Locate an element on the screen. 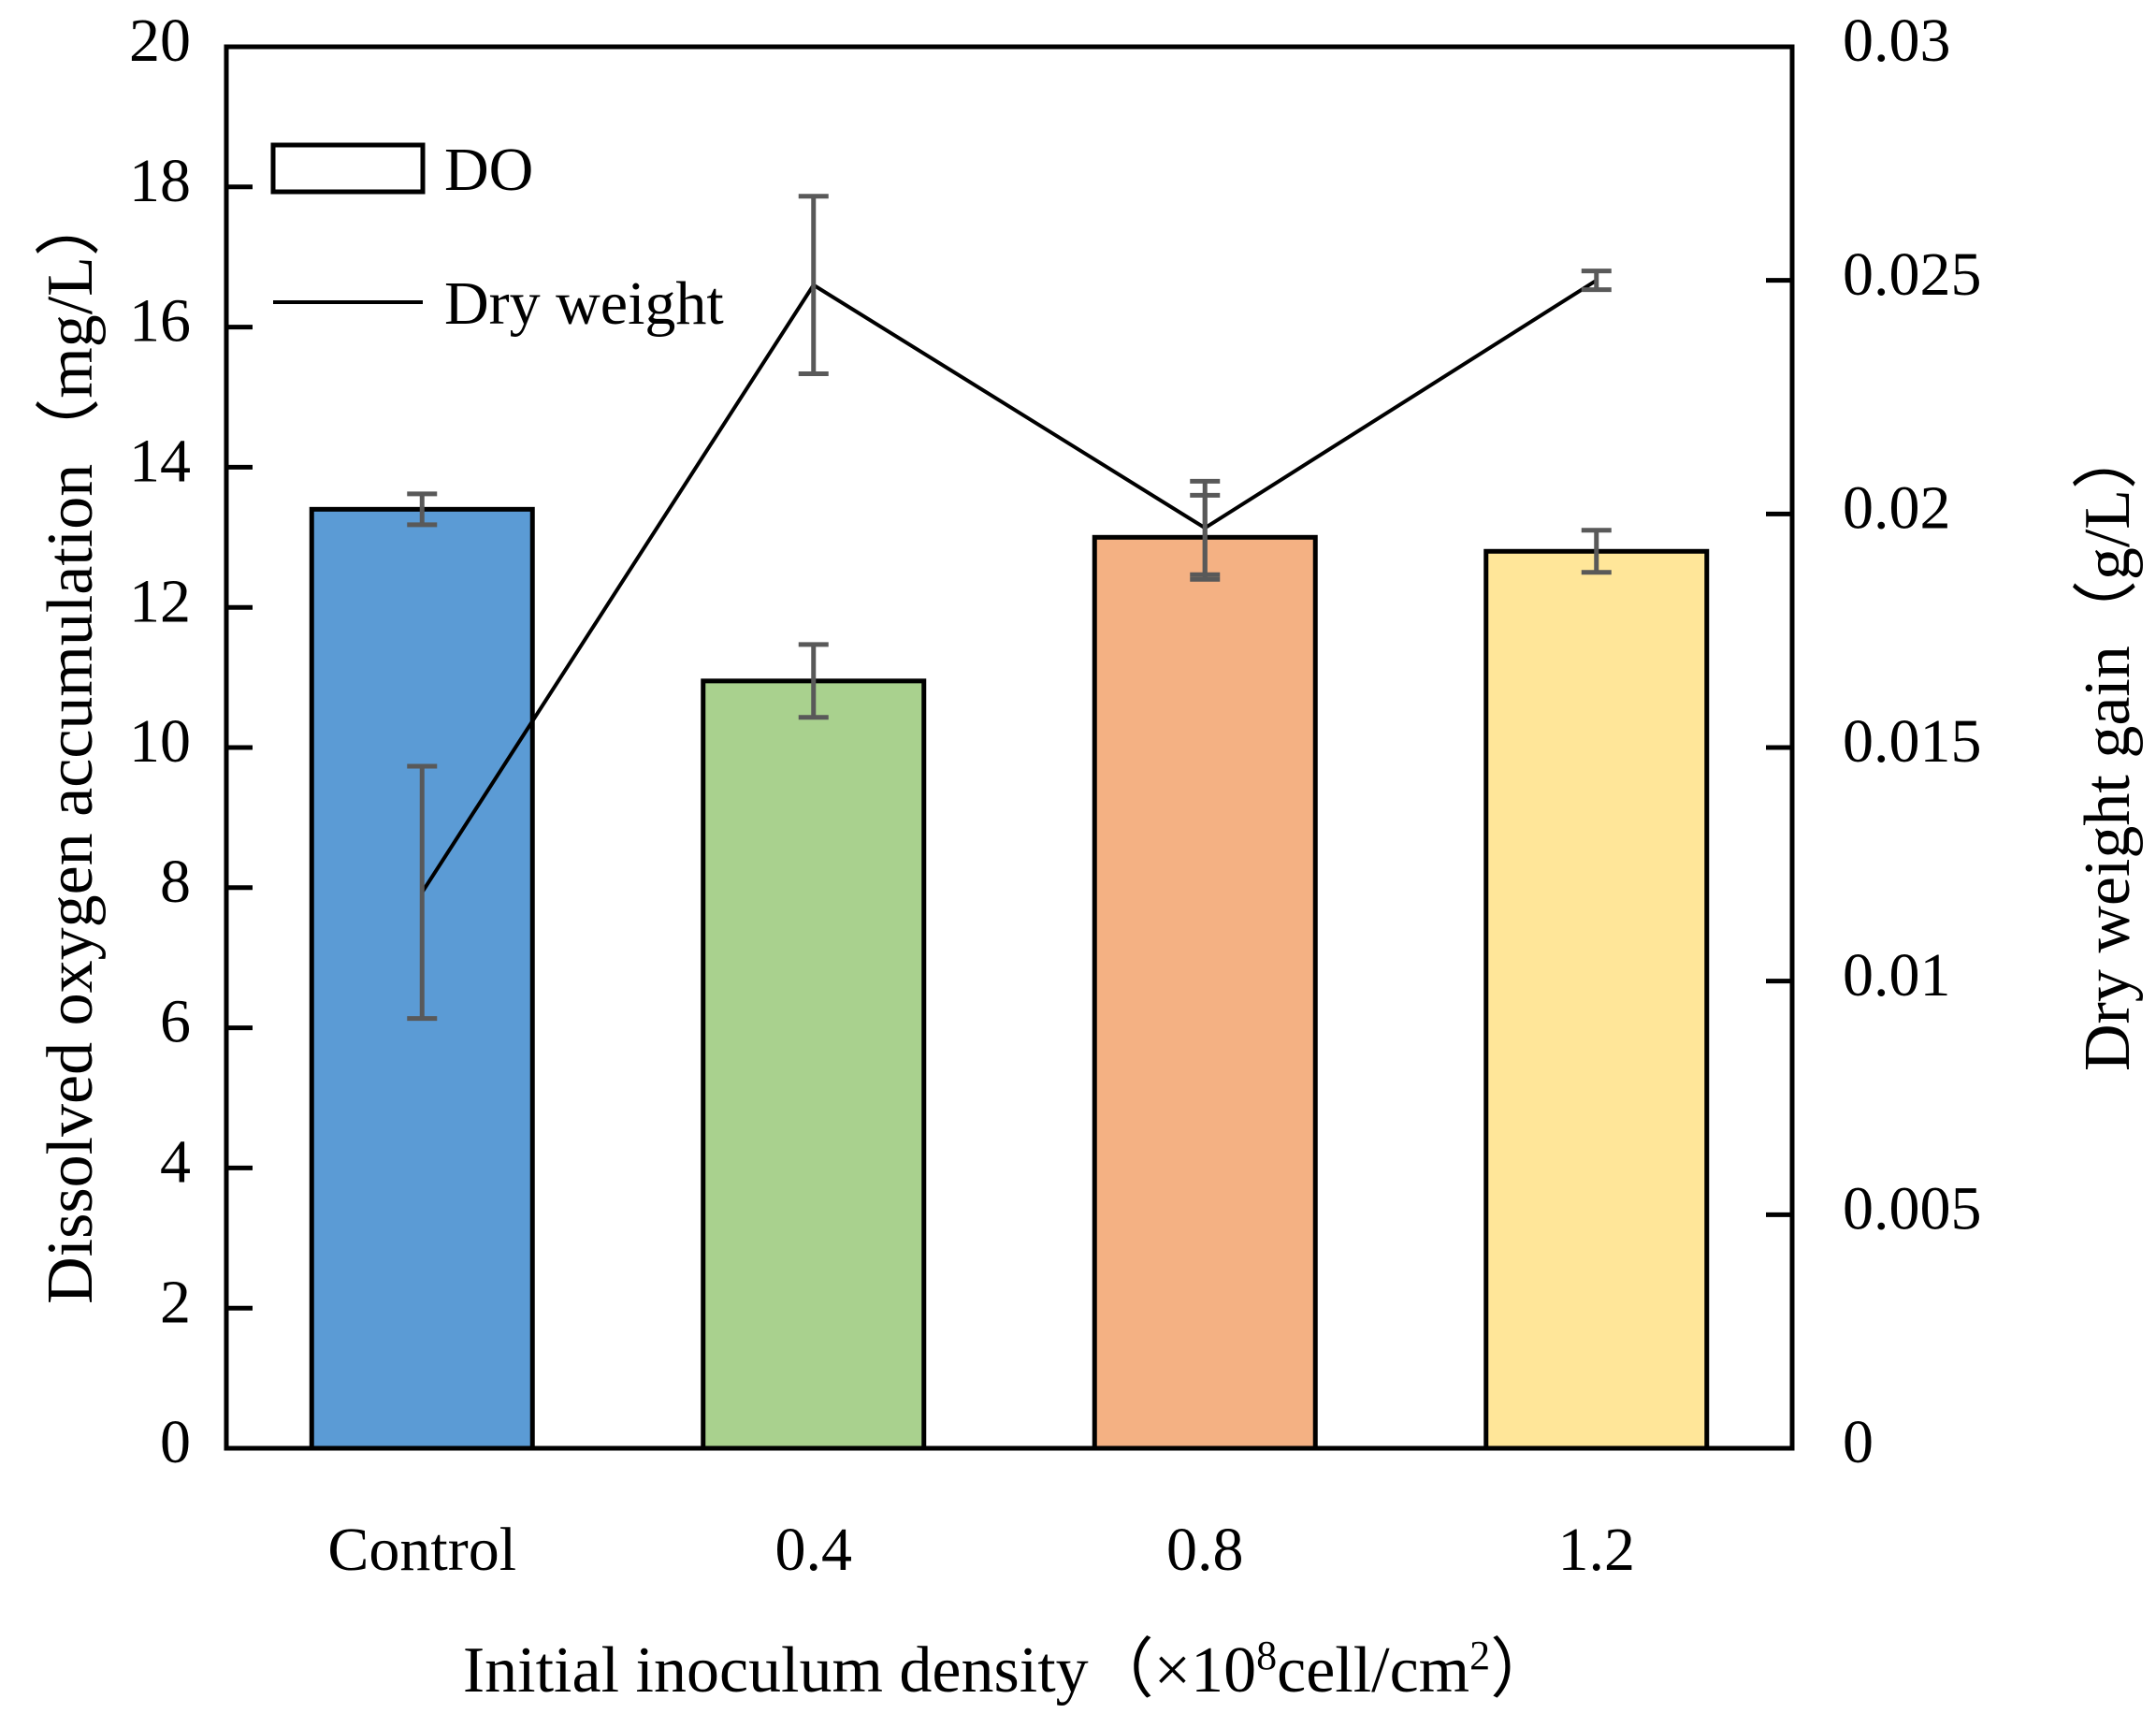  tick-label-right-0-015: 0.015 is located at coordinates (1912, 741).